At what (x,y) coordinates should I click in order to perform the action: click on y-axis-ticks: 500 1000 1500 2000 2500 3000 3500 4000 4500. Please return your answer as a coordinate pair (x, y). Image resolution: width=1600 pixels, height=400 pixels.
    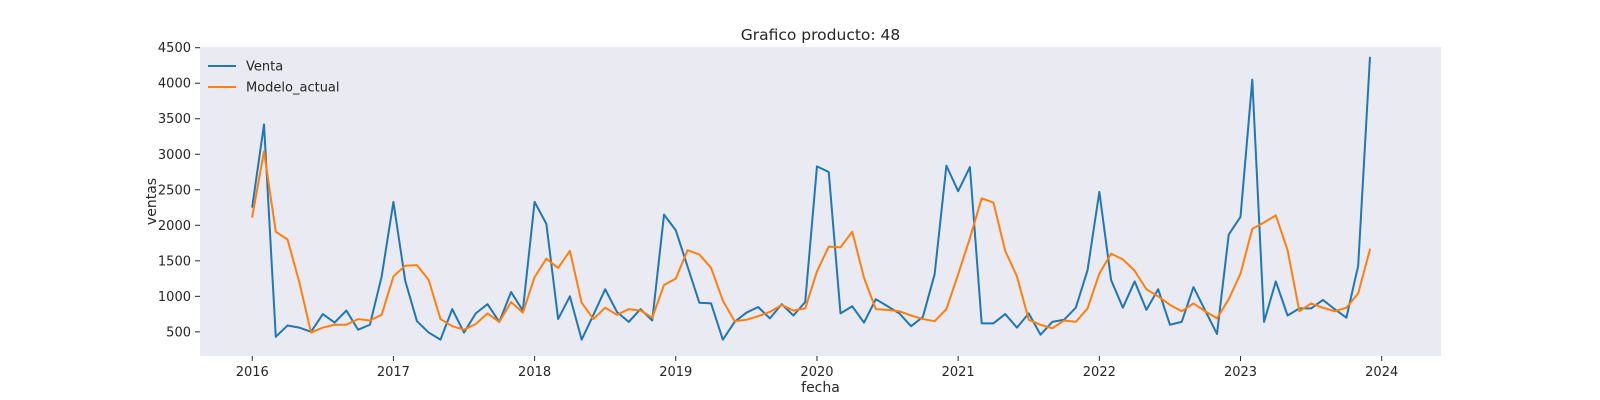
    Looking at the image, I should click on (179, 190).